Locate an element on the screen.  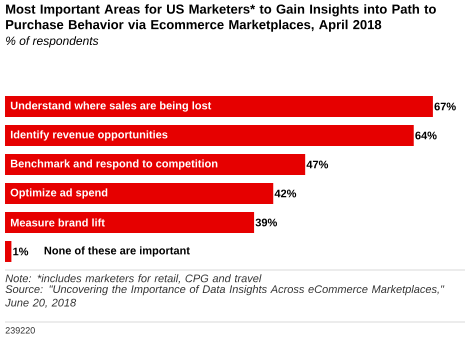
chart-subtitle: % of respondents is located at coordinates (52, 42).